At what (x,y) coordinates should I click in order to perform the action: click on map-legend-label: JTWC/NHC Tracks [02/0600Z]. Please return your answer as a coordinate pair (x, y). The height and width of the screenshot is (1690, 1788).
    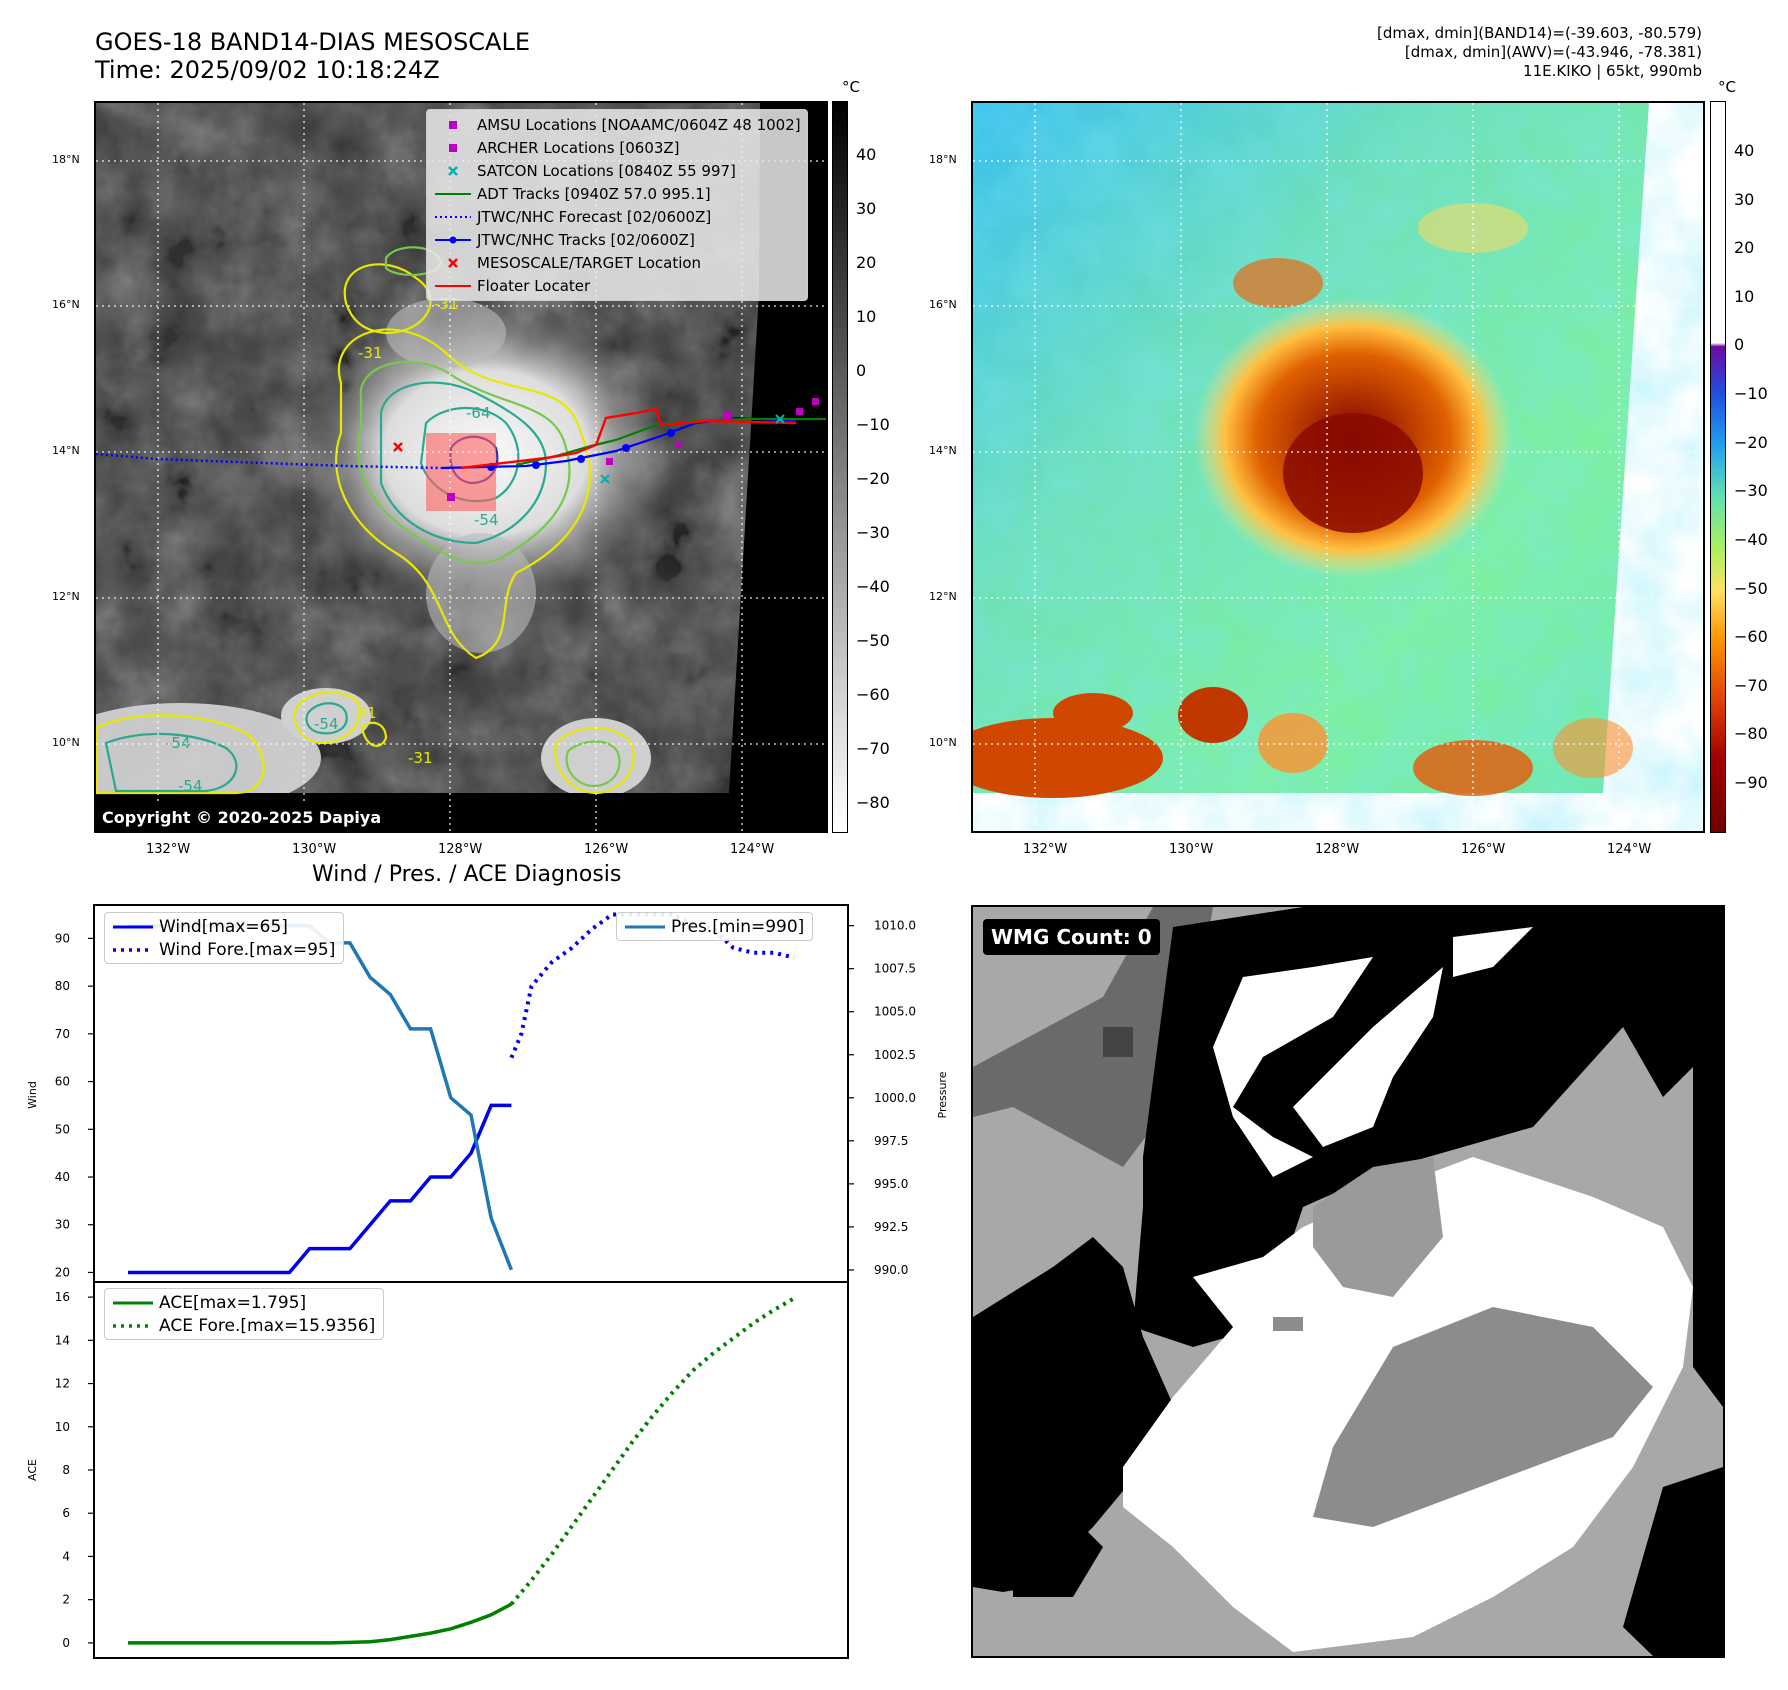
    Looking at the image, I should click on (586, 239).